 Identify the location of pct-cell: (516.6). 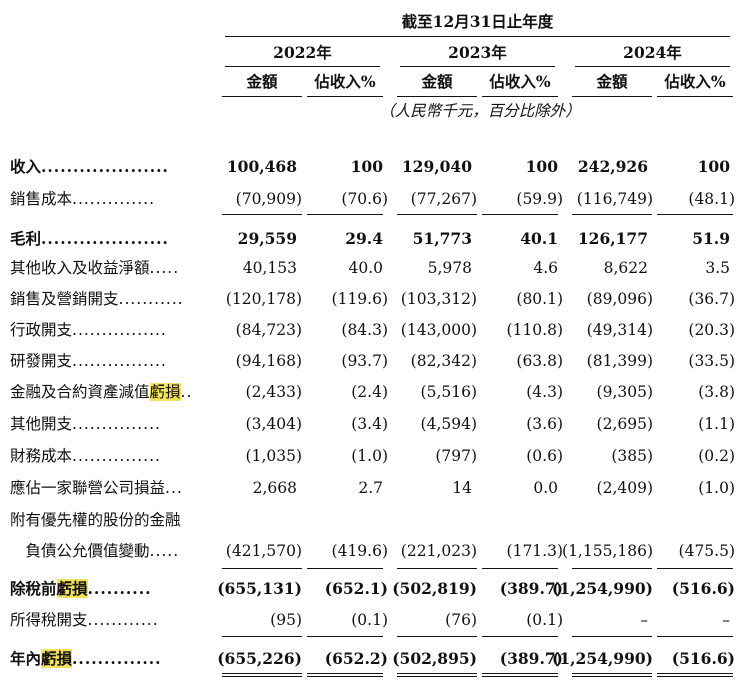
(703, 588).